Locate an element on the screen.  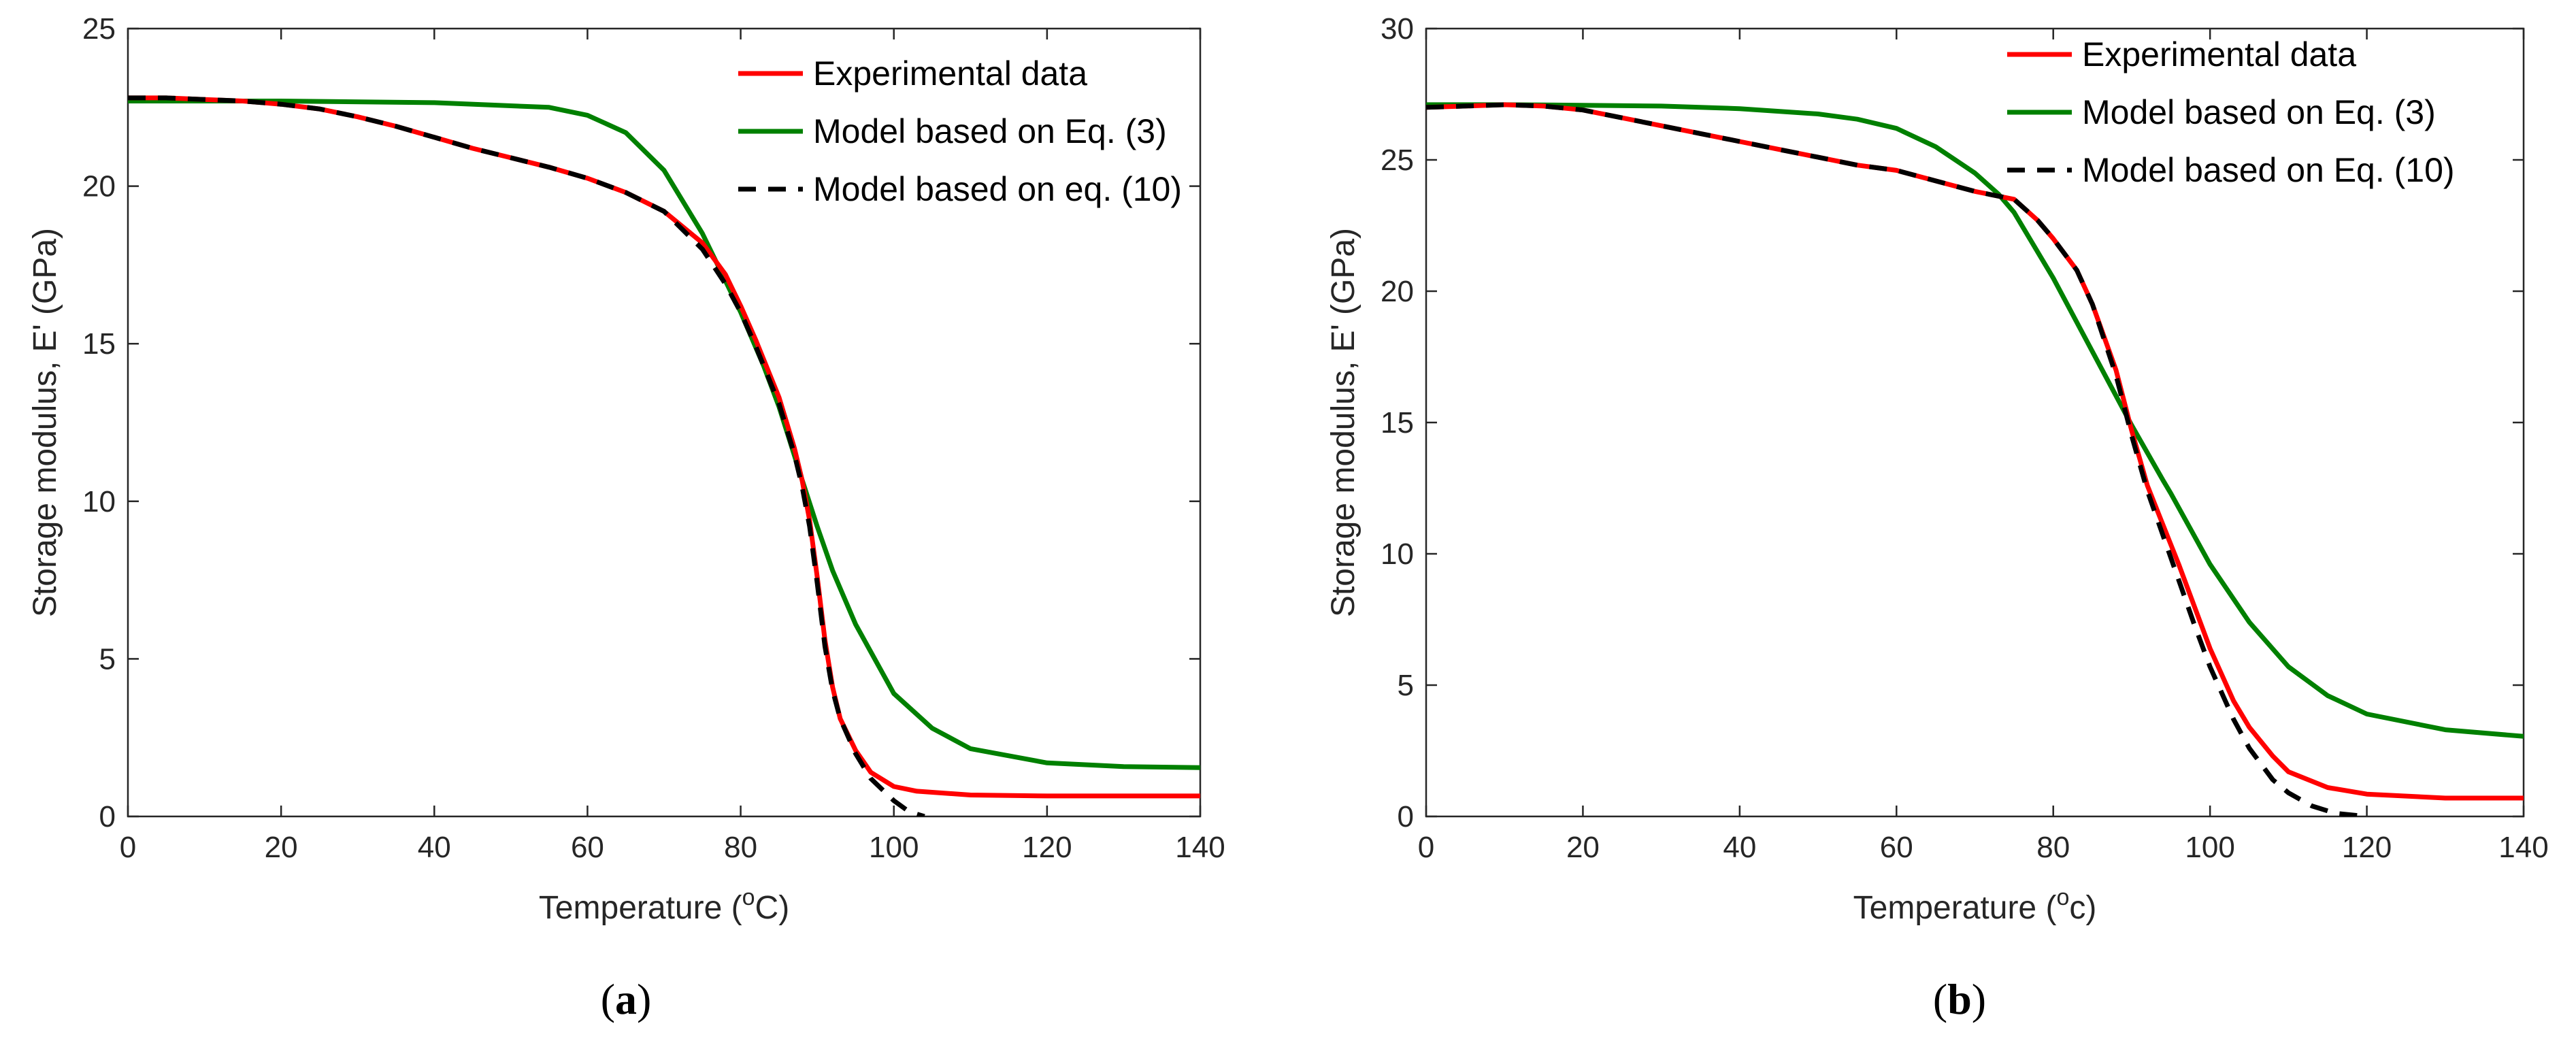
caption-letter: b is located at coordinates (1960, 999).